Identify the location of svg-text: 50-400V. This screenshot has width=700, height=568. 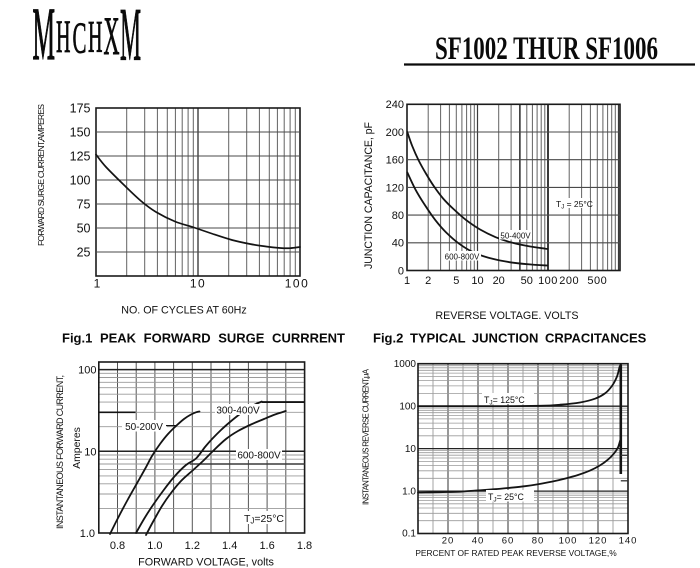
(515, 236).